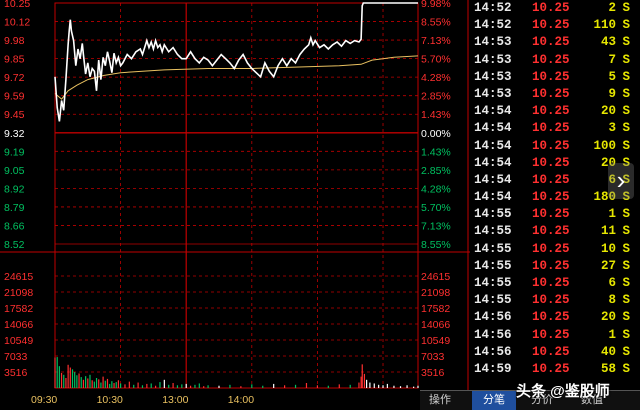  I want to click on tick-row: 14:55 10.25 10 S, so click(555, 249).